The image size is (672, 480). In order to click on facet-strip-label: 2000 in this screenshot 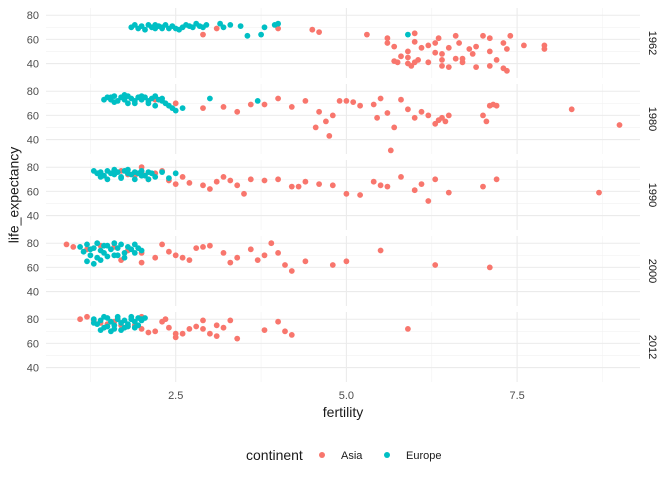, I will do `click(652, 271)`.